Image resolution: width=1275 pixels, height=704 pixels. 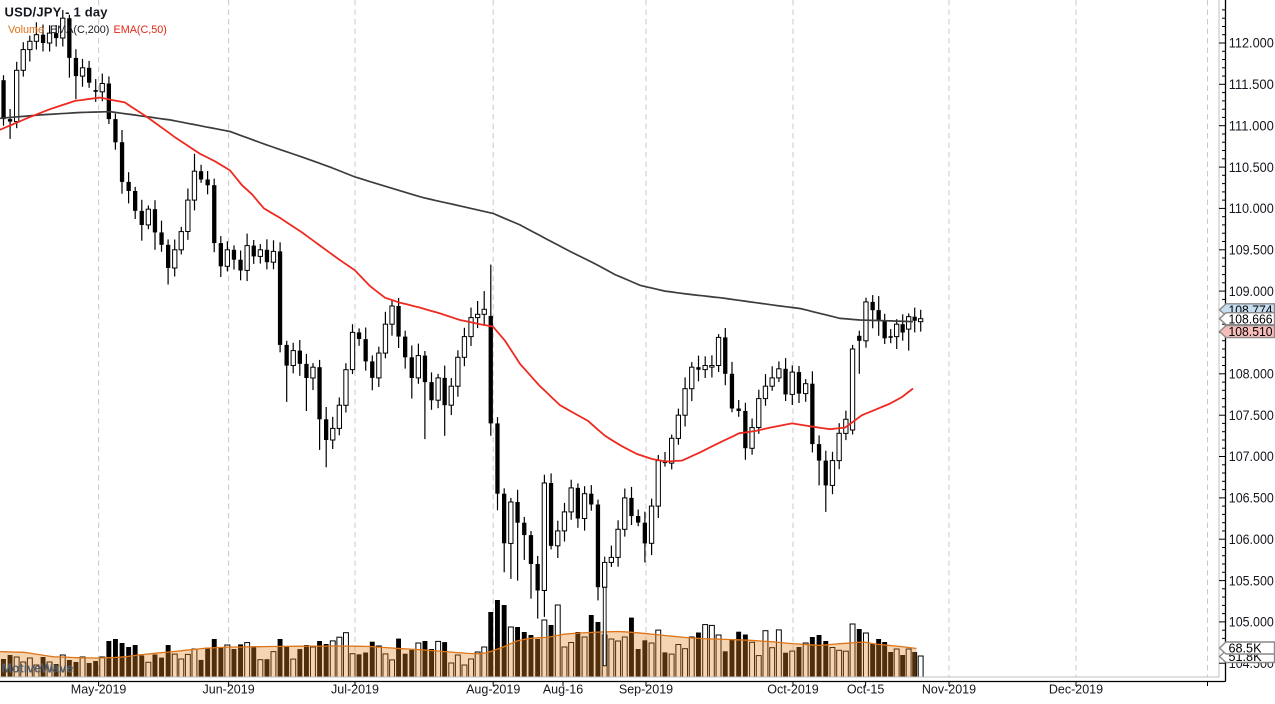 What do you see at coordinates (1251, 415) in the screenshot?
I see `svg-text: 107.500` at bounding box center [1251, 415].